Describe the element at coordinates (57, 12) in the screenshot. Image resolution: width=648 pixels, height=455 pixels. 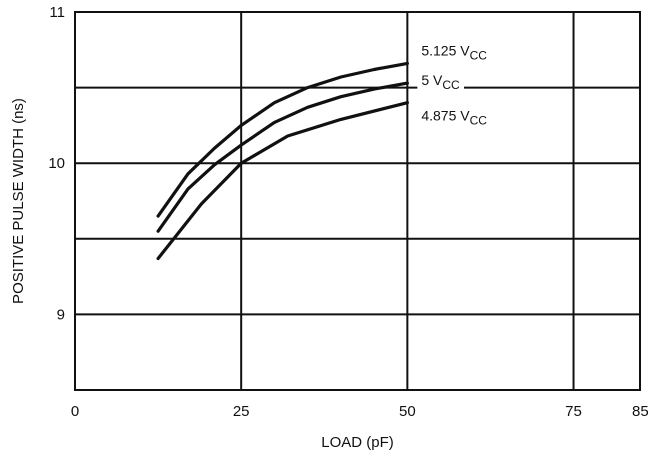
I see `y-tick-label: 11` at that location.